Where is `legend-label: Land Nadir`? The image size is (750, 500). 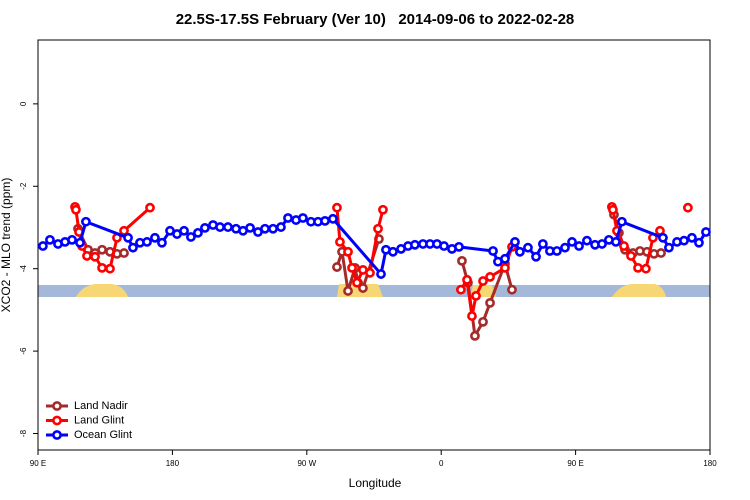
legend-label: Land Nadir is located at coordinates (101, 406).